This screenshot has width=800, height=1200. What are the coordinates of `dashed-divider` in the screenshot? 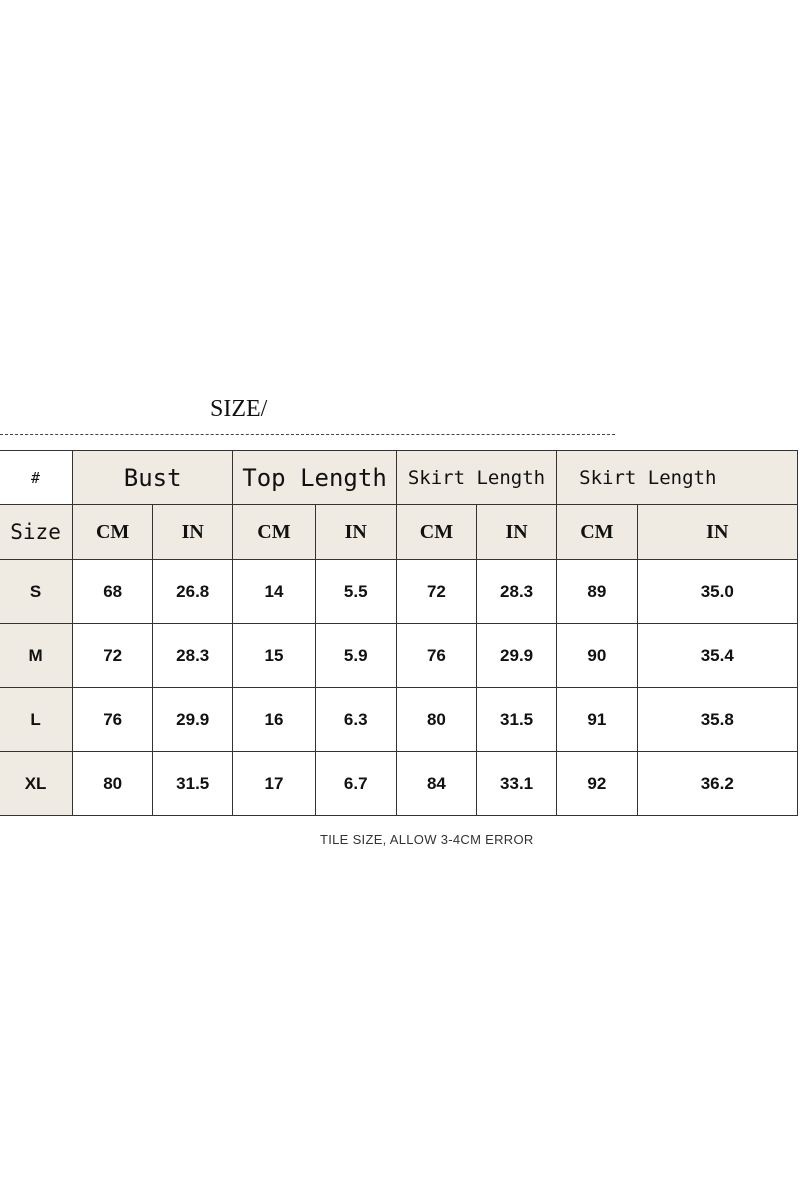 It's located at (307, 434).